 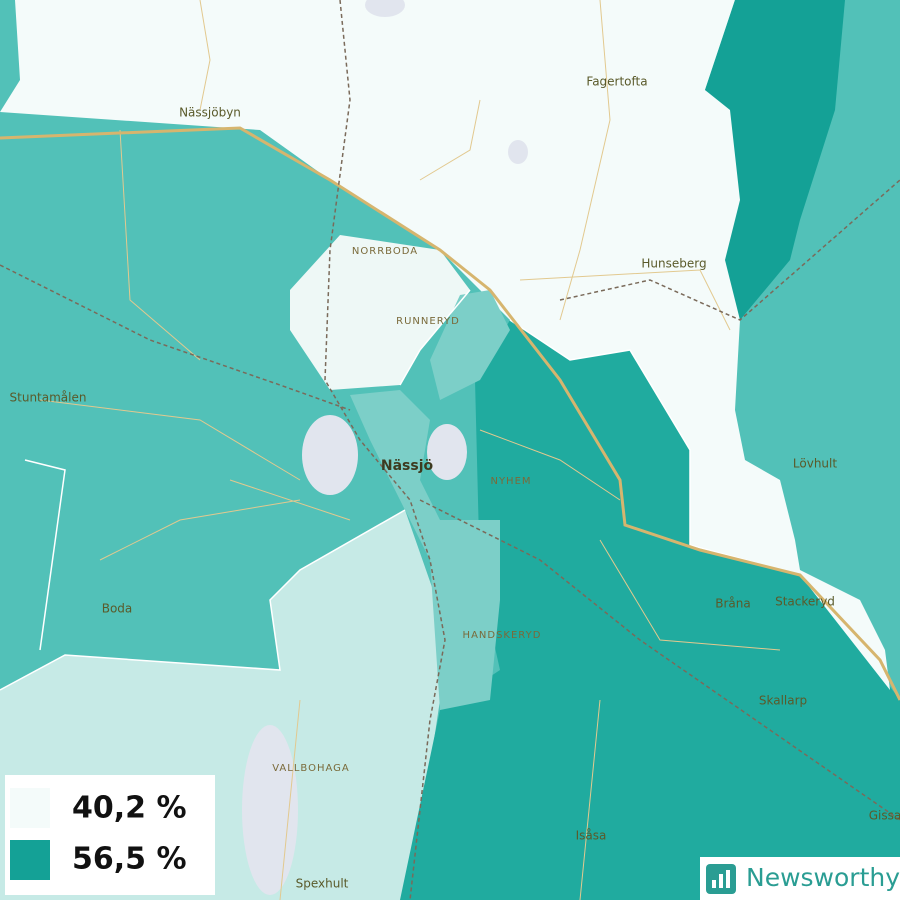 I want to click on place-label: Gissa, so click(x=884, y=816).